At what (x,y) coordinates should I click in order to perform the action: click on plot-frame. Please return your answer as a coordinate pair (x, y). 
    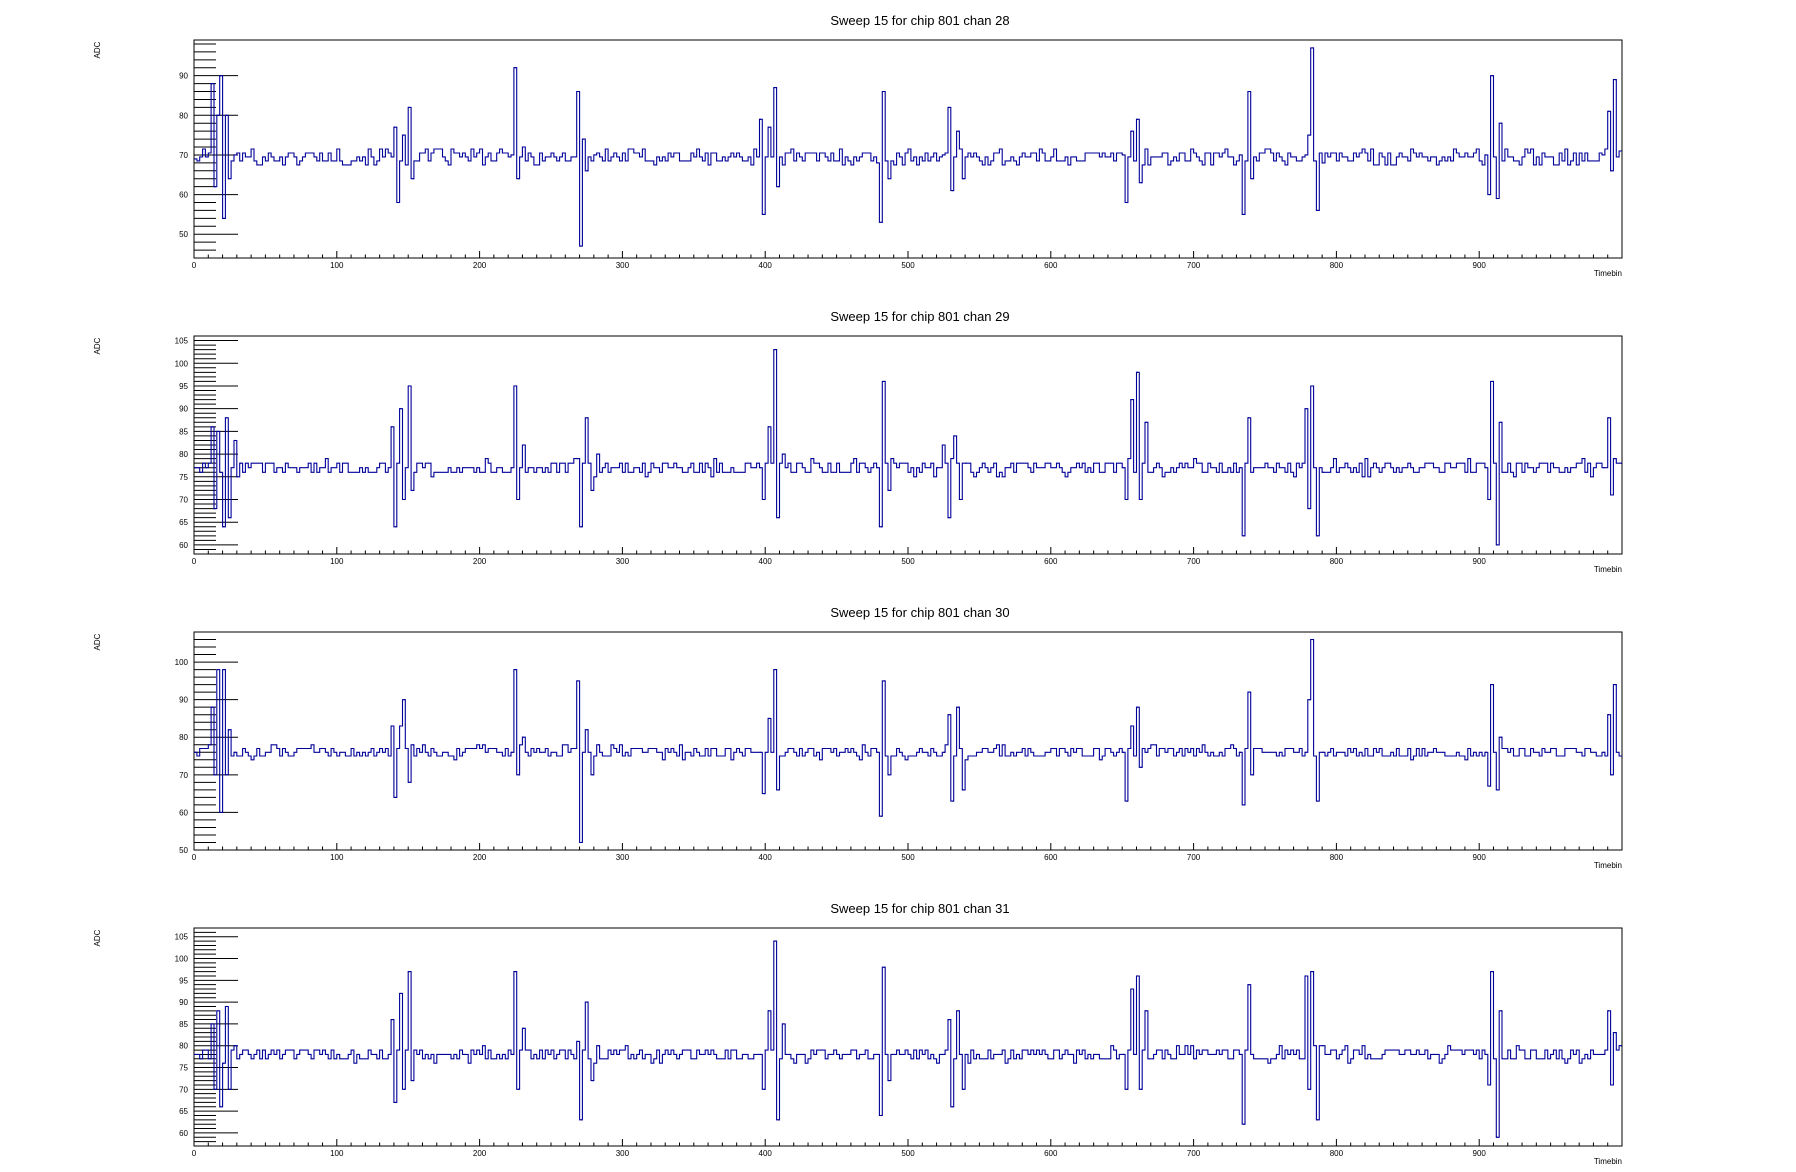
    Looking at the image, I should click on (908, 741).